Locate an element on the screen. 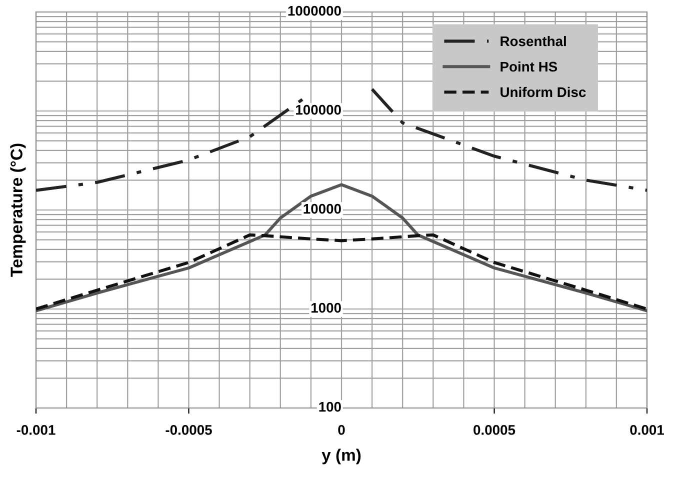 Image resolution: width=679 pixels, height=477 pixels. x-tick-label: 0.001 is located at coordinates (647, 430).